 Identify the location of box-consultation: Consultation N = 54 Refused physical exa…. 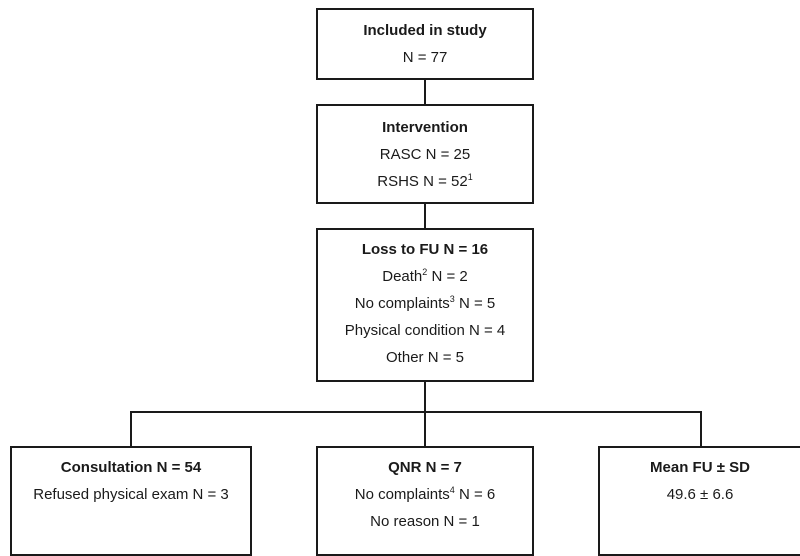
(131, 501).